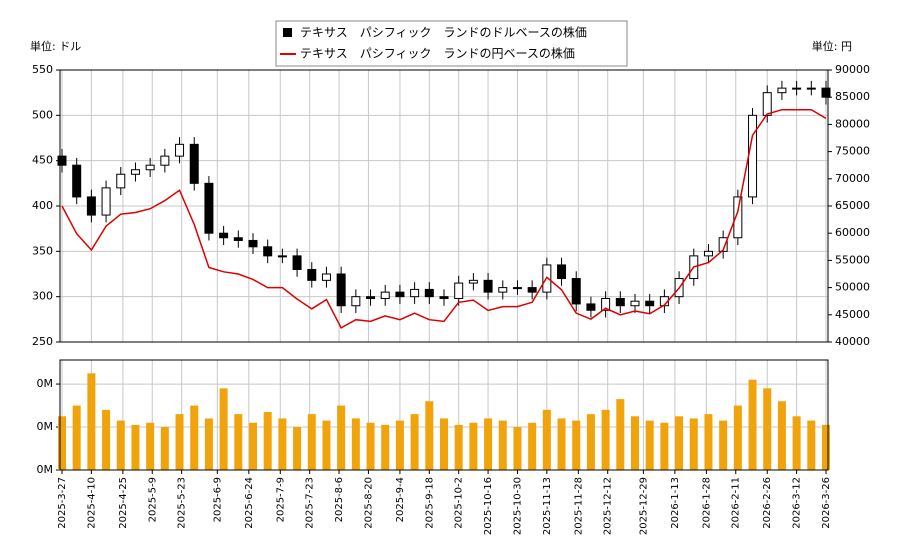  What do you see at coordinates (217, 499) in the screenshot?
I see `x-tick-label: 2025-6-9` at bounding box center [217, 499].